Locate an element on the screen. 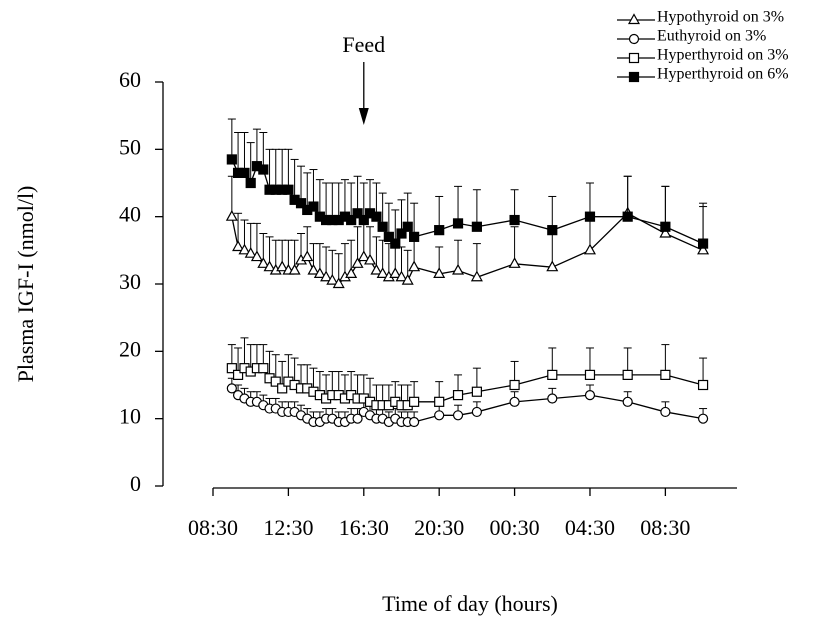 This screenshot has width=831, height=621. y-tick-label: 10 is located at coordinates (130, 416).